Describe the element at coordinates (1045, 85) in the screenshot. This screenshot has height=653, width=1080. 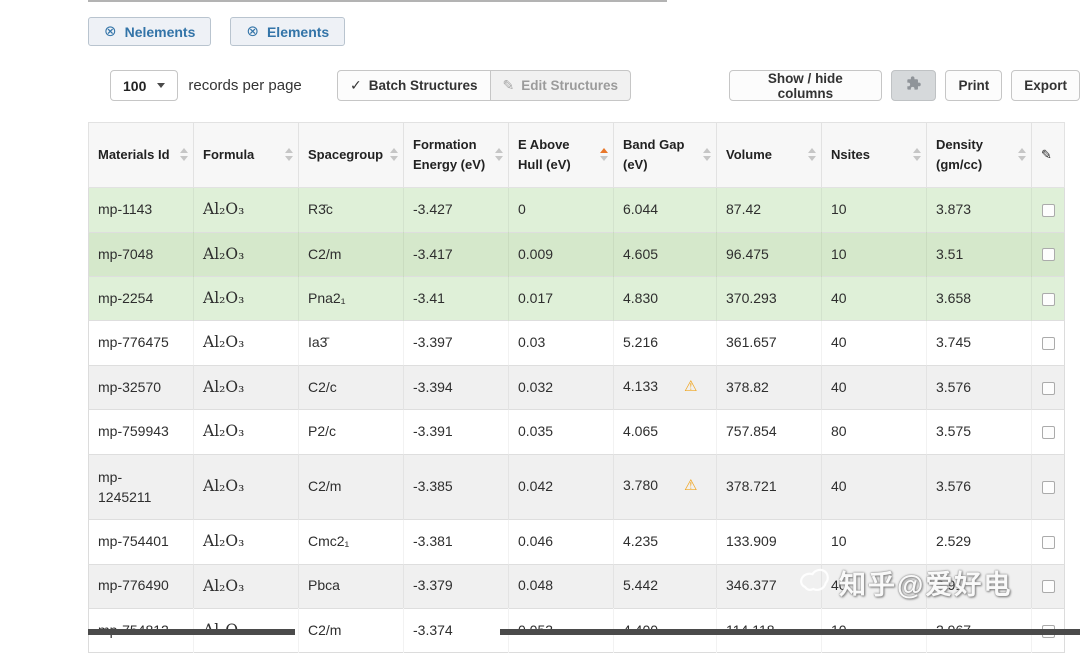
I see `export-button: Export` at that location.